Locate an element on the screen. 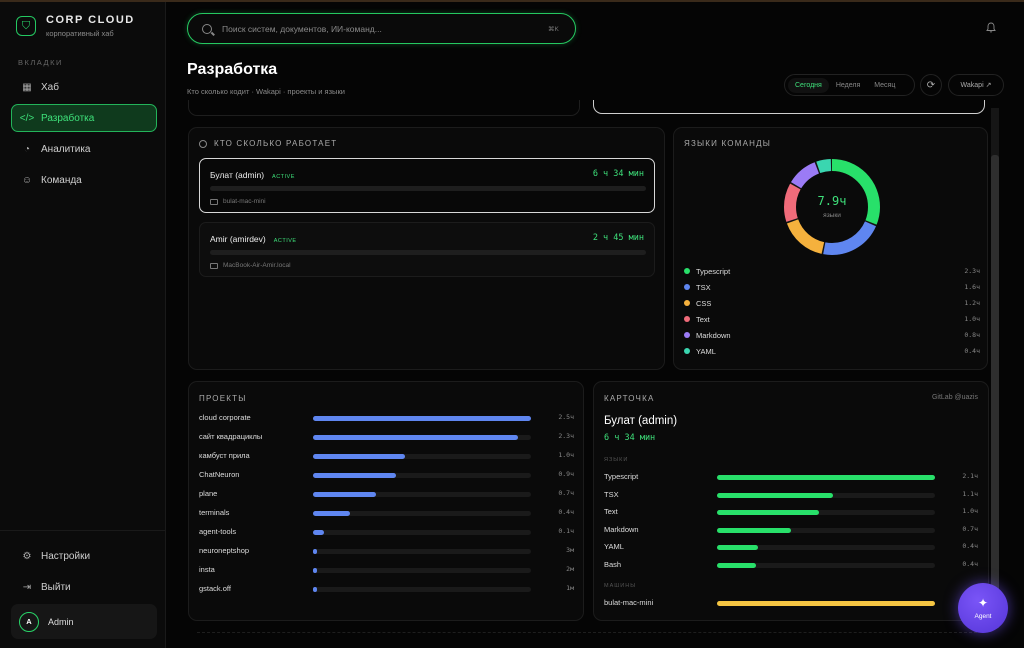 The width and height of the screenshot is (1024, 648). machine-bar-fill is located at coordinates (826, 603).